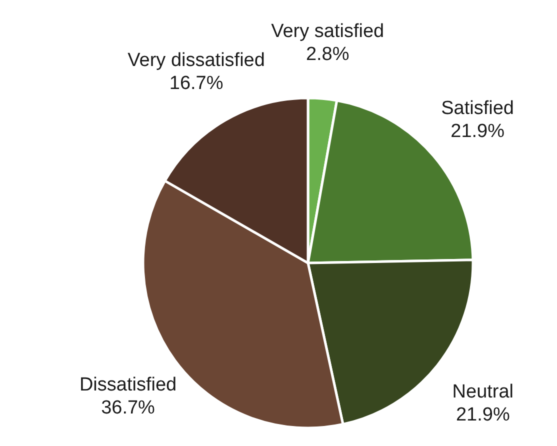  I want to click on slice-label: Very dissatisfied, so click(196, 60).